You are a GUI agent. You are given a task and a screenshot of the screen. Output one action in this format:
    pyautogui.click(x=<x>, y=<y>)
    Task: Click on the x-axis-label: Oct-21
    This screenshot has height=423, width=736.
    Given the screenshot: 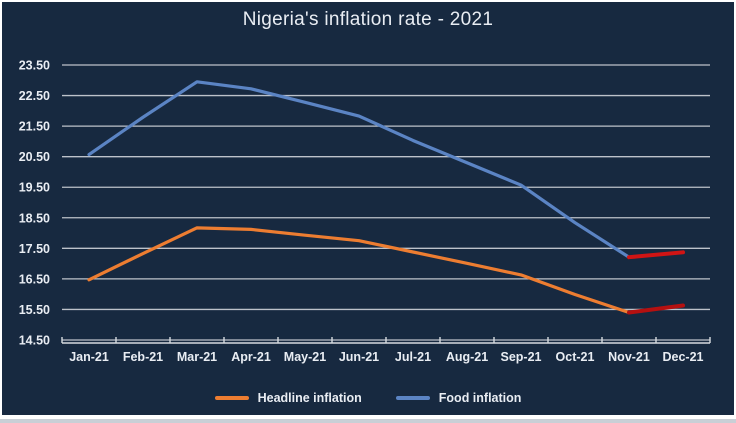 What is the action you would take?
    pyautogui.click(x=575, y=357)
    